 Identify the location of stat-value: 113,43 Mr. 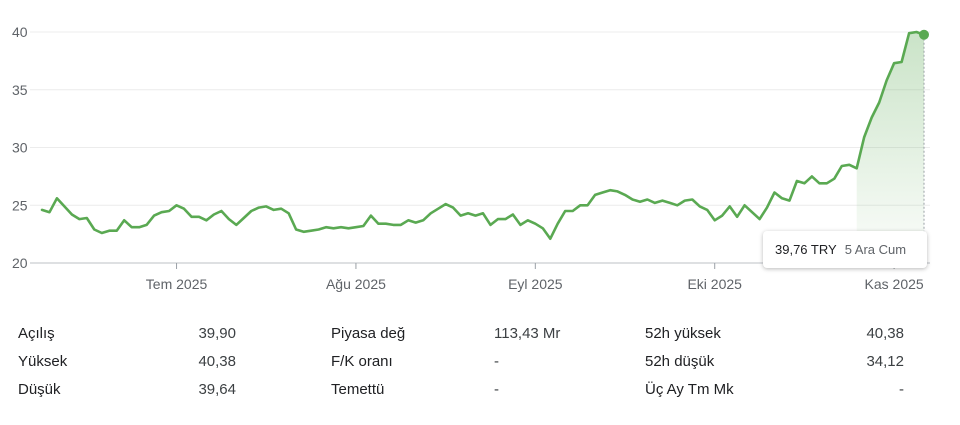
(527, 333).